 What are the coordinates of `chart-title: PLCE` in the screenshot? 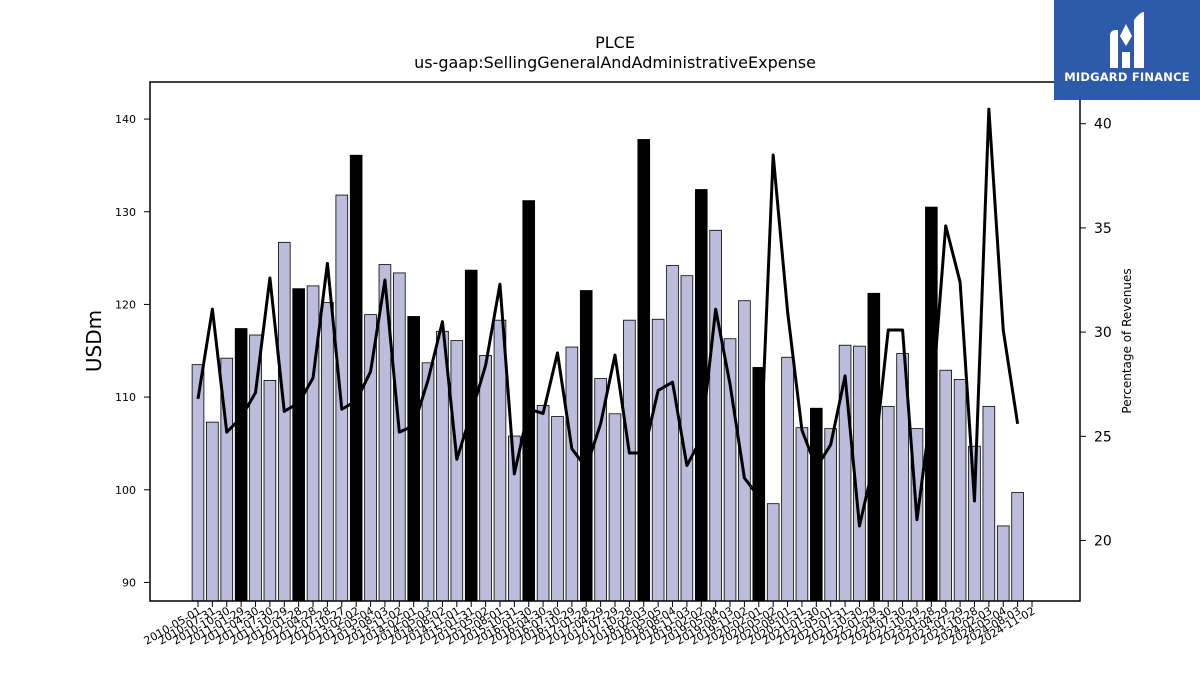 It's located at (615, 42).